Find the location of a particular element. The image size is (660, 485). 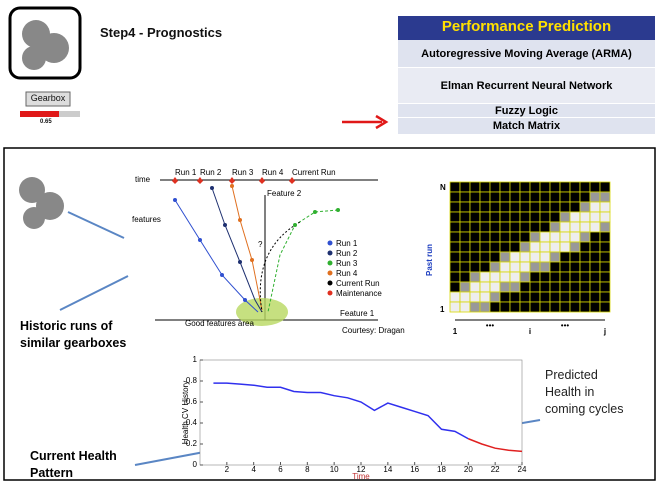

features-label: features is located at coordinates (146, 219).